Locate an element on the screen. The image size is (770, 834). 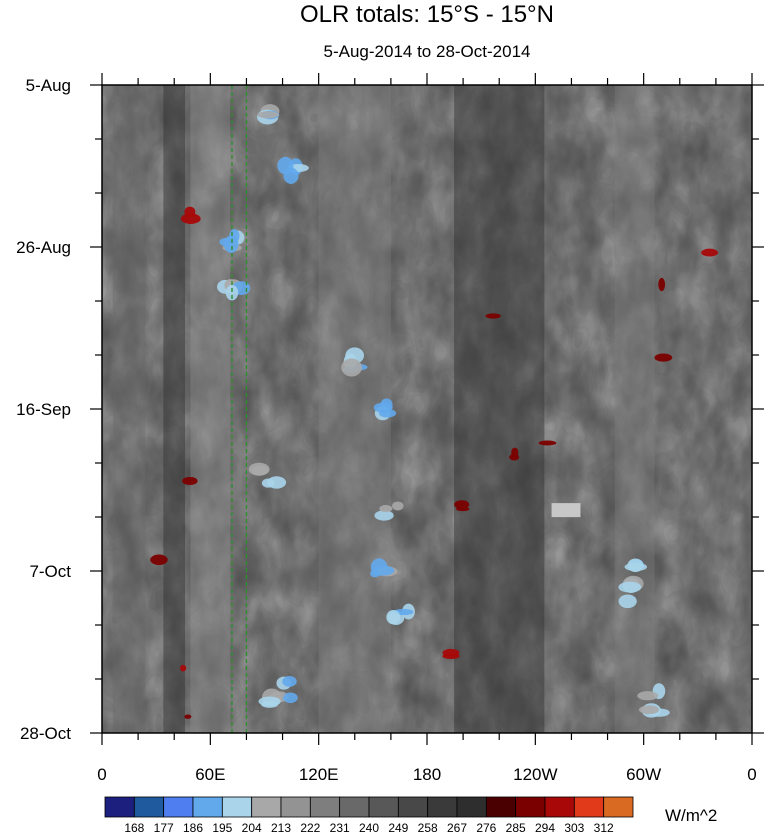
y-tick-label: 7-Oct is located at coordinates (50, 571).